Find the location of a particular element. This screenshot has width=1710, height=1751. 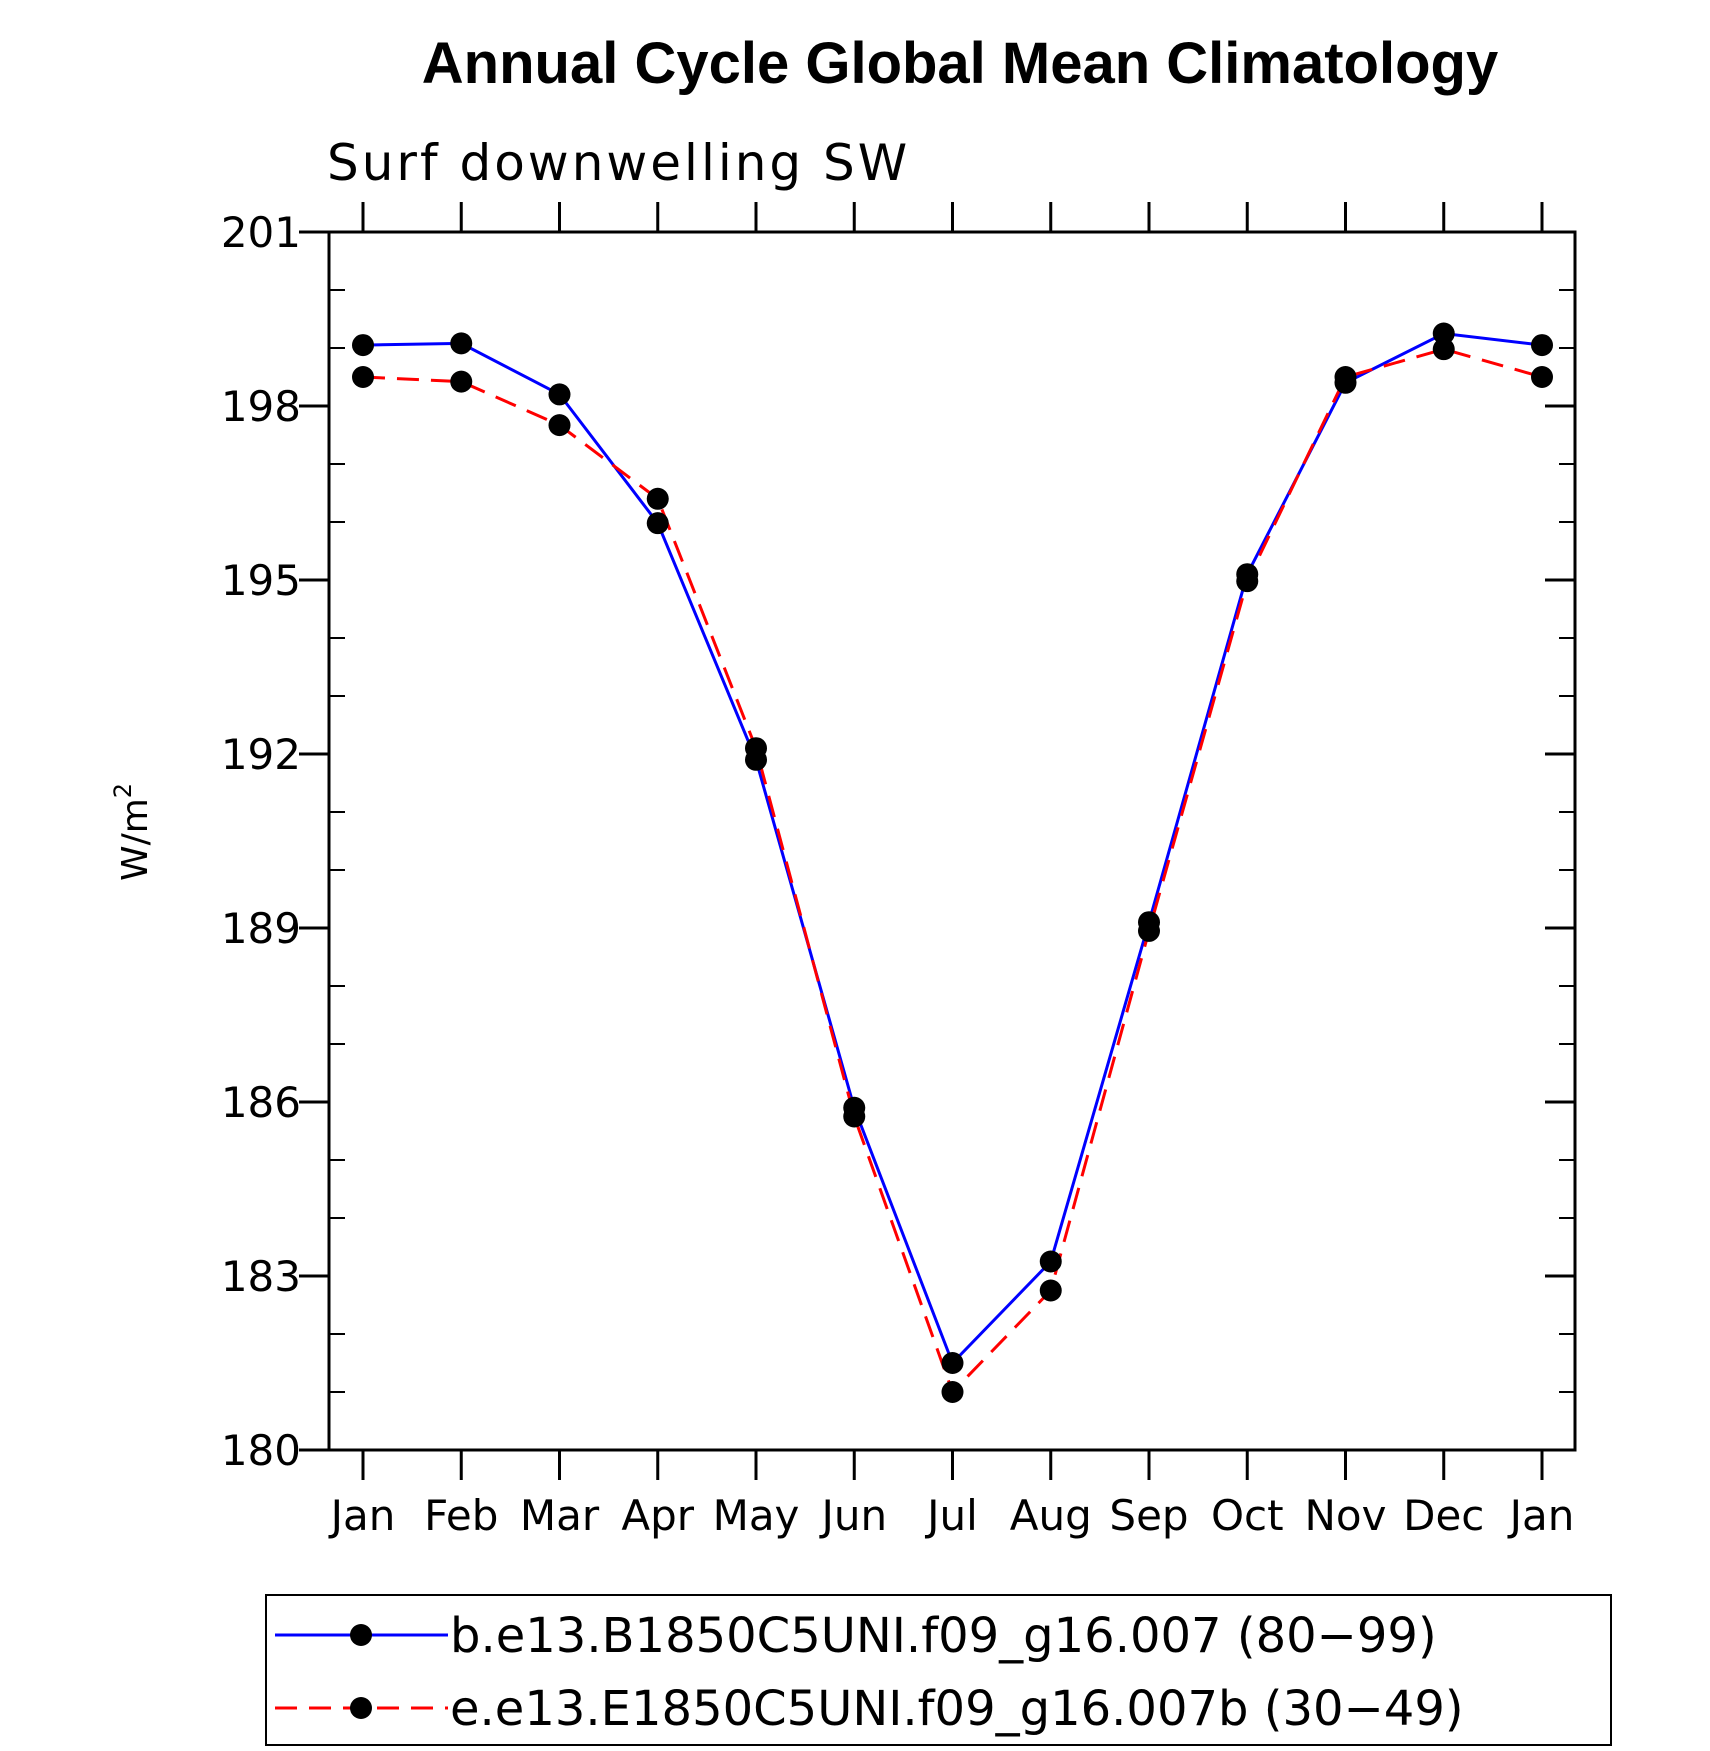

chart-title: Annual Cycle Global Mean Climatology is located at coordinates (960, 63).